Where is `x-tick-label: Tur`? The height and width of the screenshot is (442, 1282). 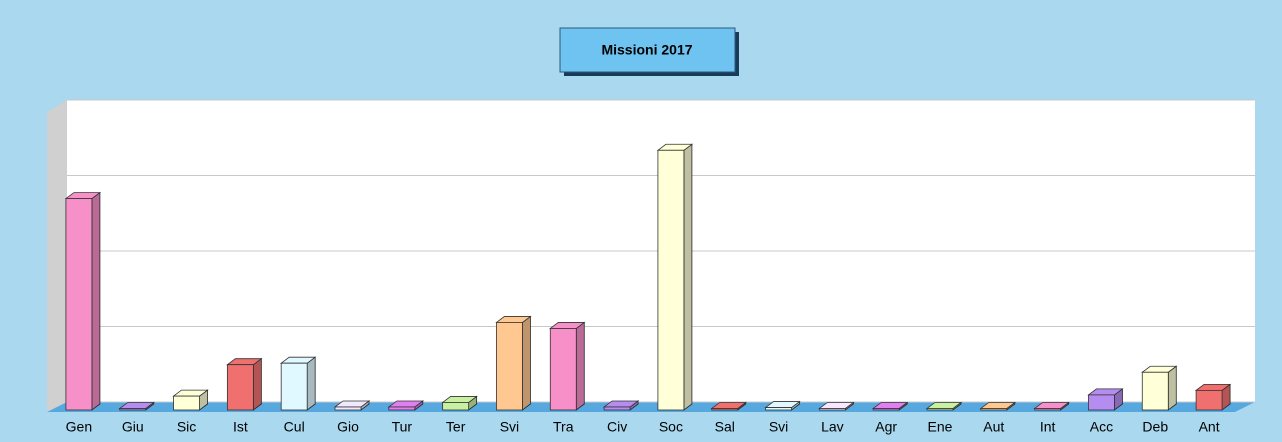 x-tick-label: Tur is located at coordinates (402, 427).